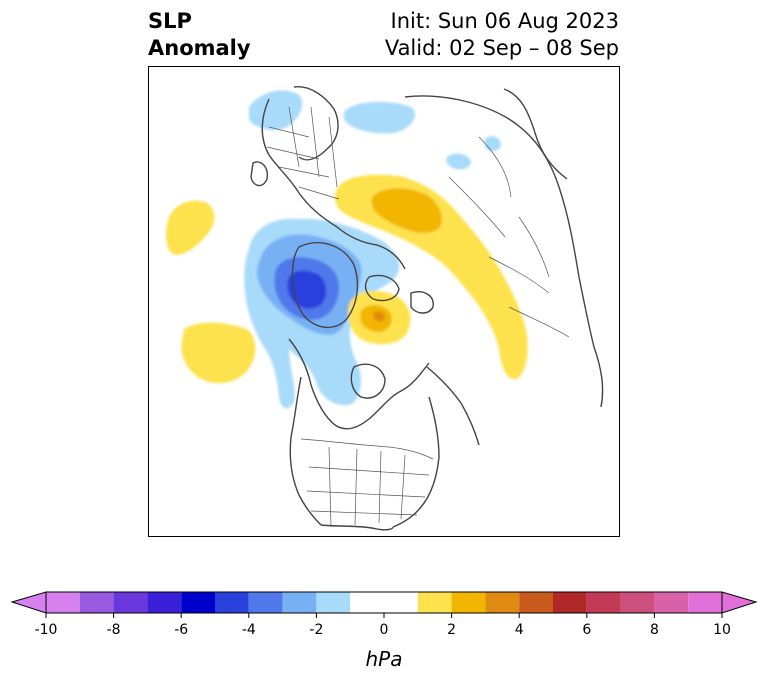 This screenshot has height=684, width=768. Describe the element at coordinates (46, 630) in the screenshot. I see `colorbar-tick-label-0: -10` at that location.